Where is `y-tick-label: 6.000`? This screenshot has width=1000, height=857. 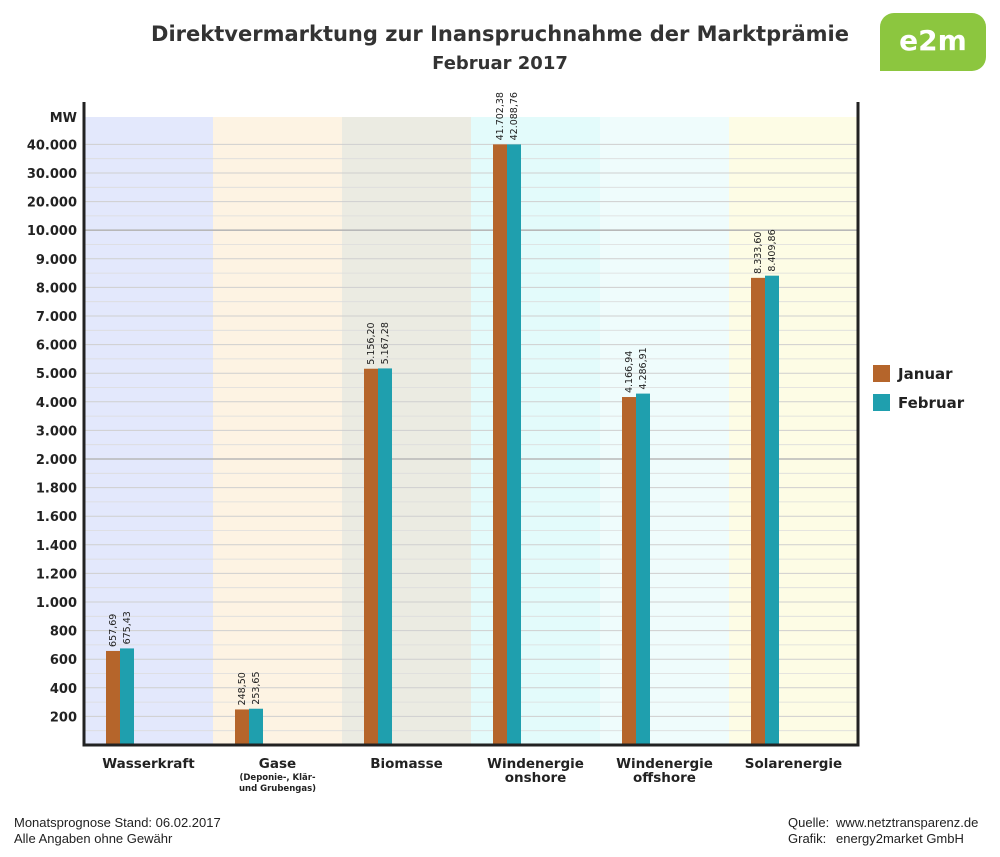
y-tick-label: 6.000 is located at coordinates (56, 346).